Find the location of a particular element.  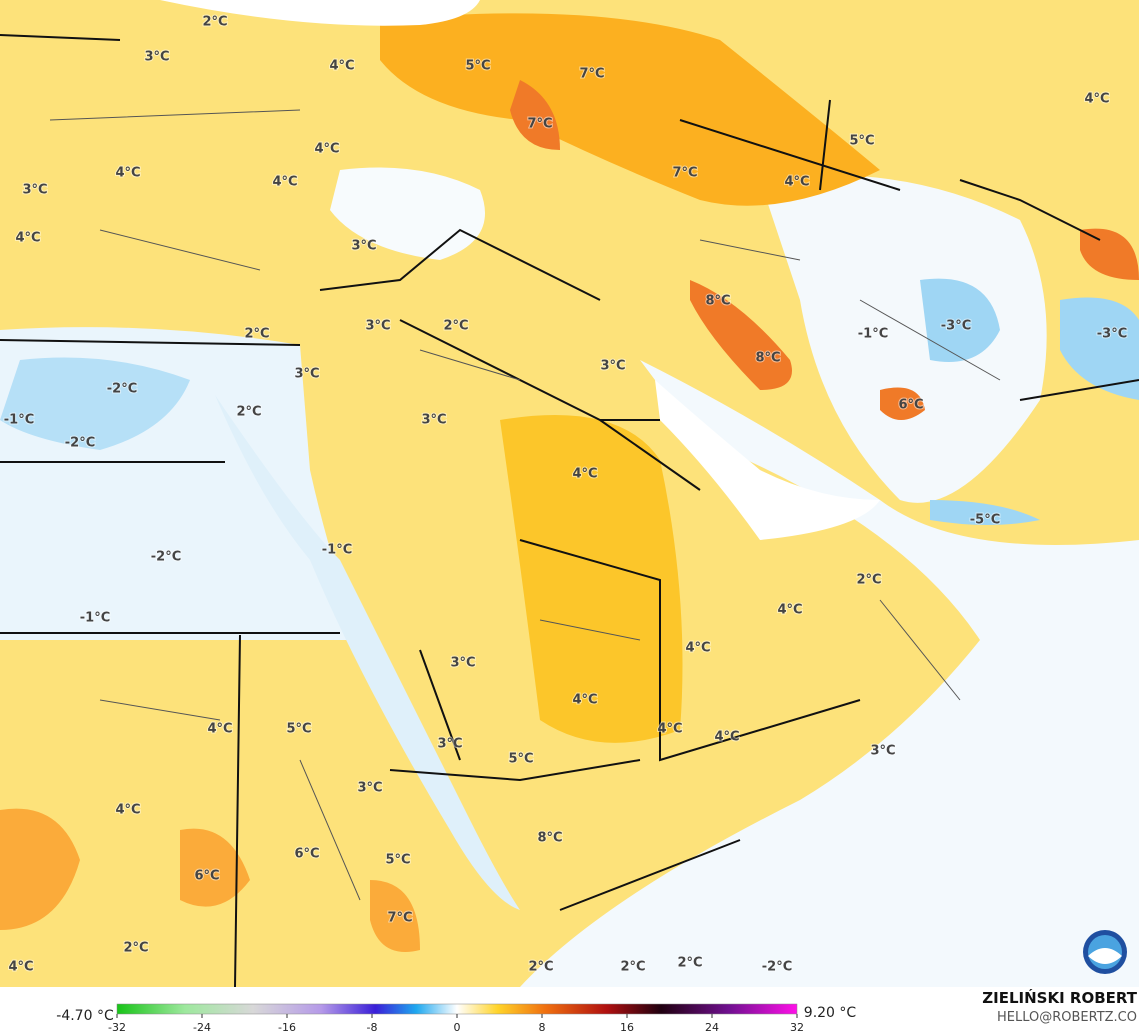

red-sea is located at coordinates (367, 652).